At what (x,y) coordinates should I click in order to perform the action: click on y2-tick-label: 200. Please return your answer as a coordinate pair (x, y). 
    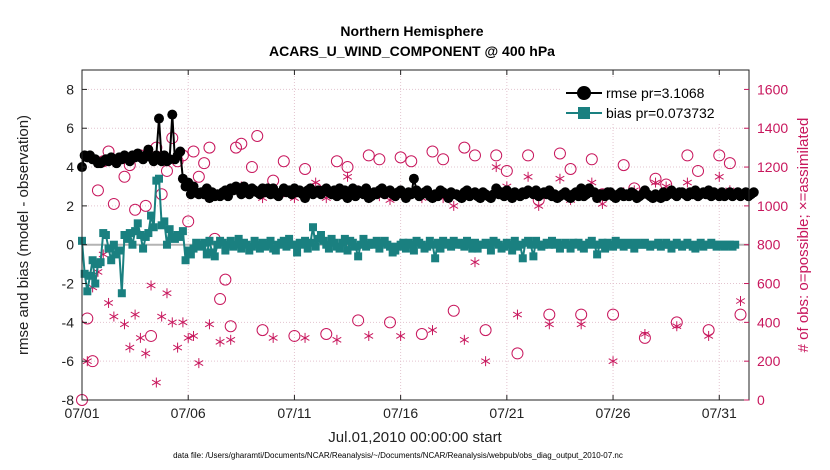
    Looking at the image, I should click on (769, 361).